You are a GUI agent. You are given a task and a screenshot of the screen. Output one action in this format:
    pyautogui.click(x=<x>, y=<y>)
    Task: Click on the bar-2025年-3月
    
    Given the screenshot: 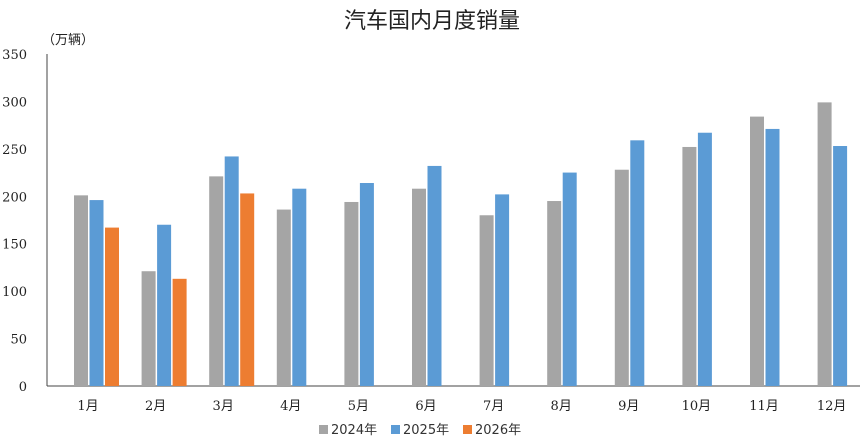 What is the action you would take?
    pyautogui.click(x=231, y=271)
    